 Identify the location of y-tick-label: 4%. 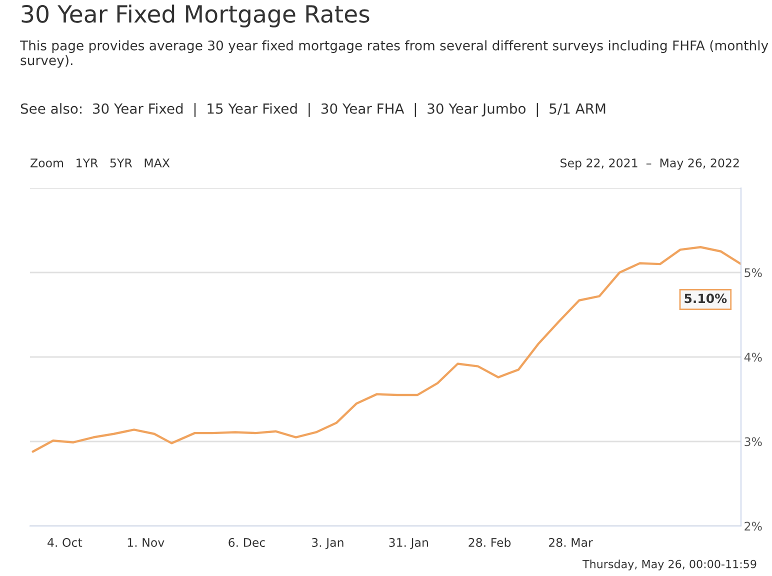
(753, 357).